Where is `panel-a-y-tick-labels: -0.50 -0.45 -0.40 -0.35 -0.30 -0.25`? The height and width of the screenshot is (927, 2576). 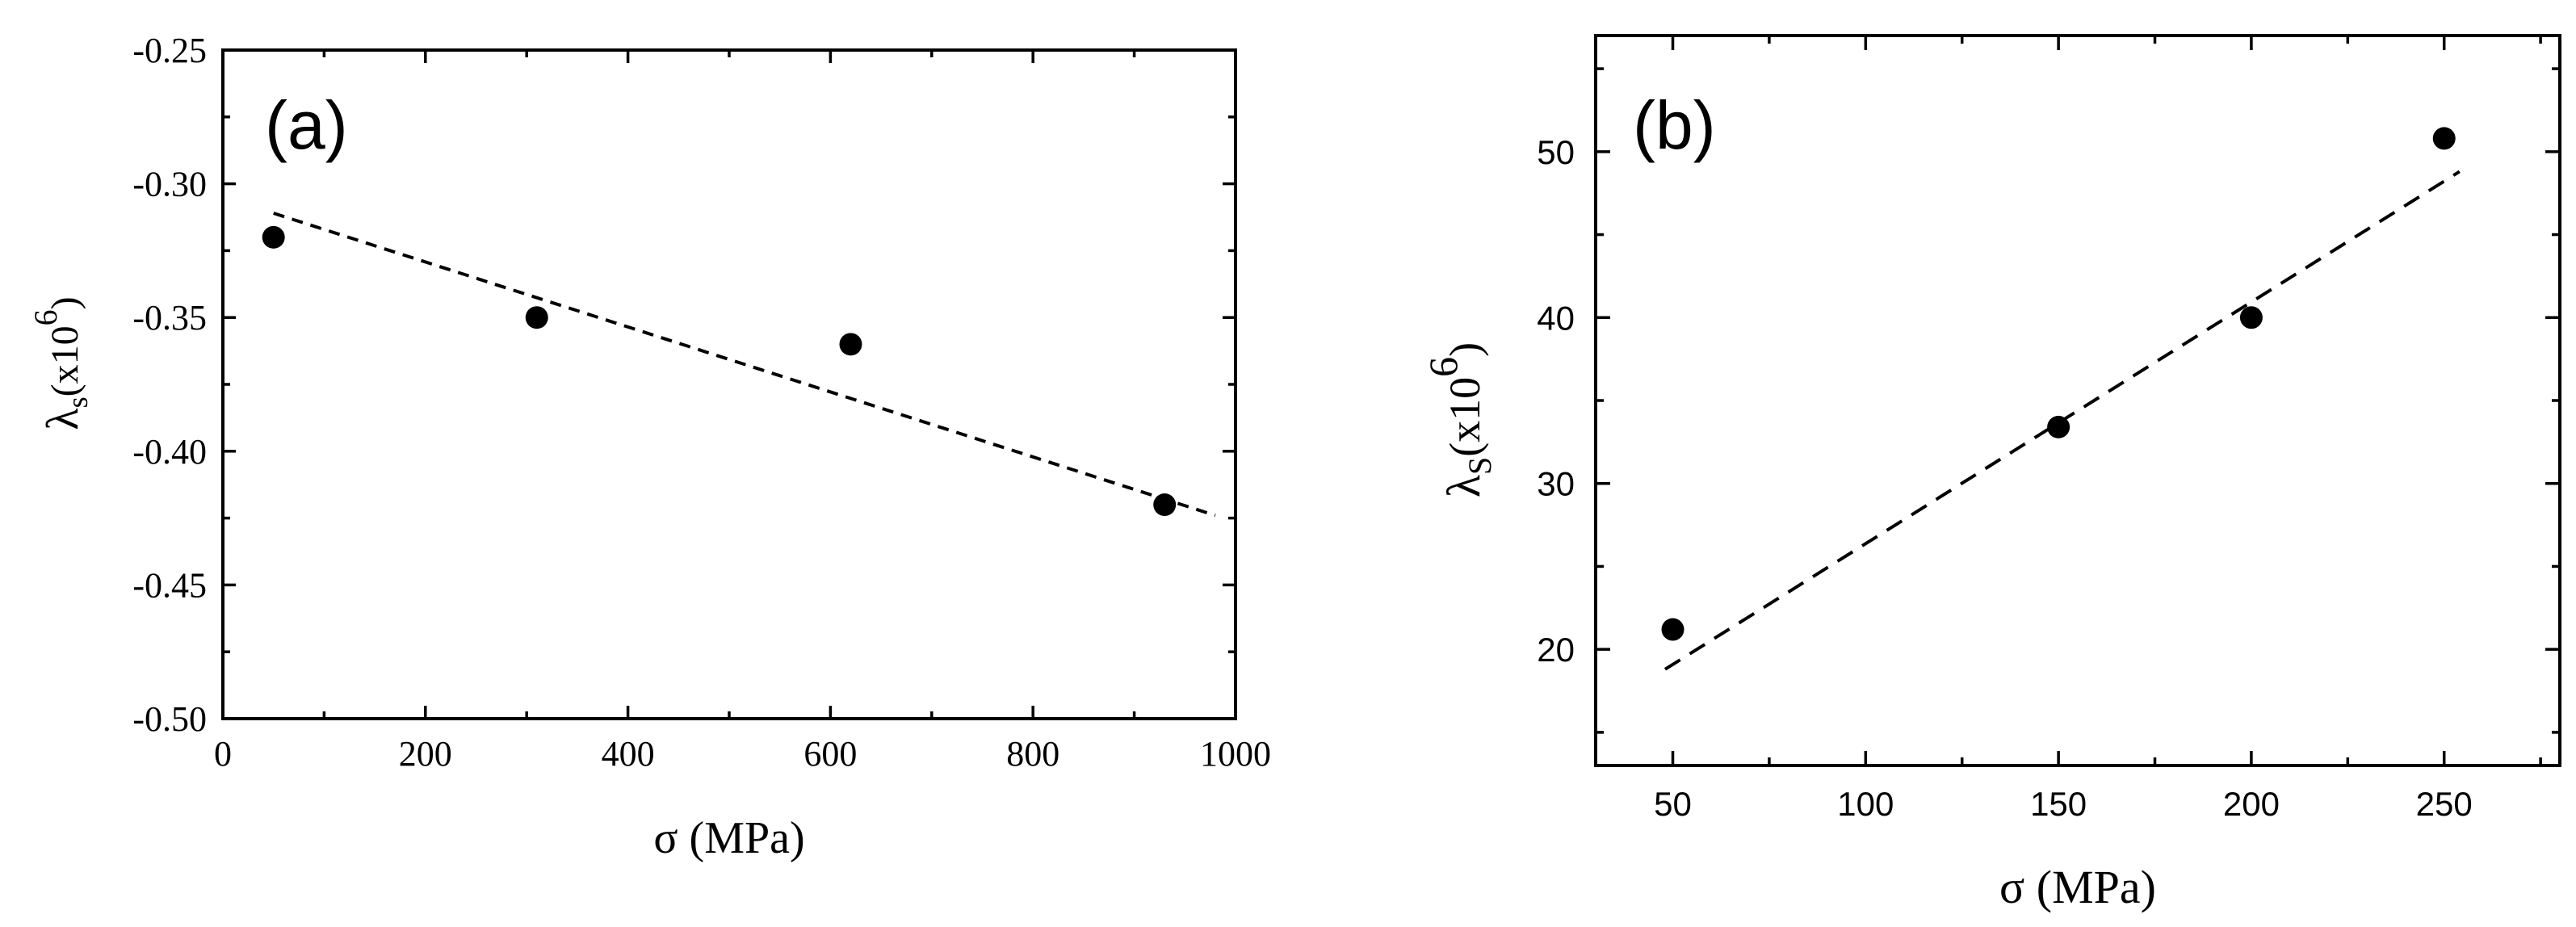 panel-a-y-tick-labels: -0.50 -0.45 -0.40 -0.35 -0.30 -0.25 is located at coordinates (169, 385).